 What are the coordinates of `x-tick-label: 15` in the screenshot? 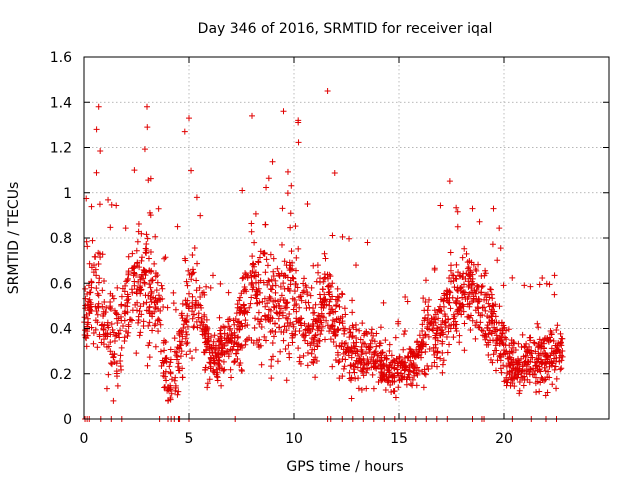 It's located at (399, 439).